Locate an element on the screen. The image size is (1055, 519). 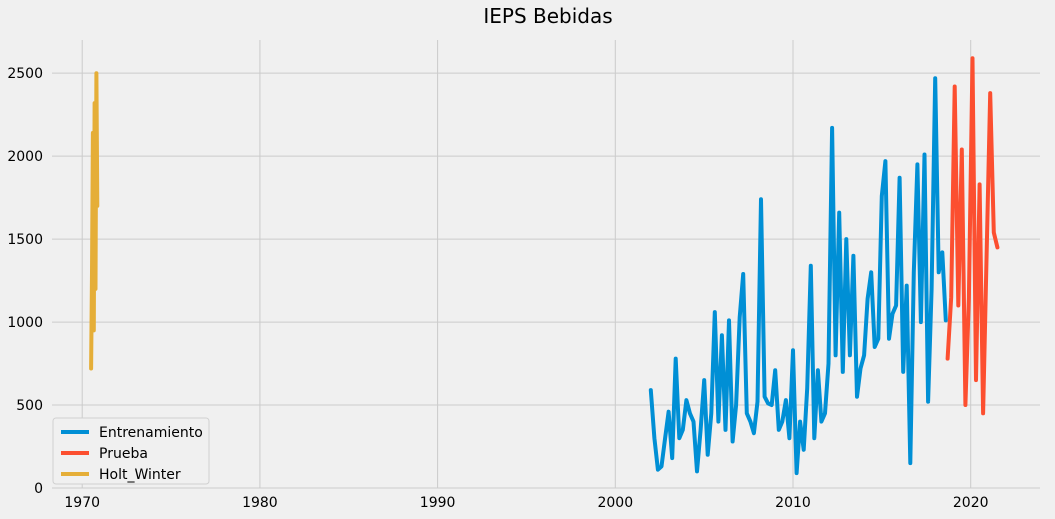
legend: Entrenamiento Prueba Holt_Winter is located at coordinates (131, 451).